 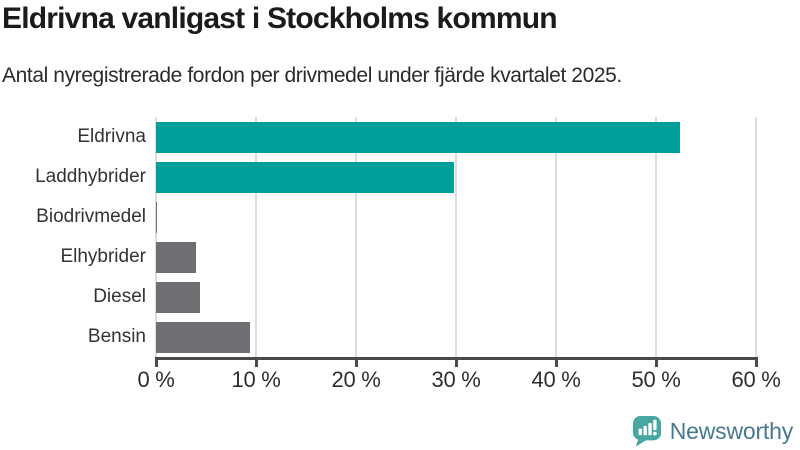 I want to click on x-tick-label-60: 60 %, so click(x=756, y=379).